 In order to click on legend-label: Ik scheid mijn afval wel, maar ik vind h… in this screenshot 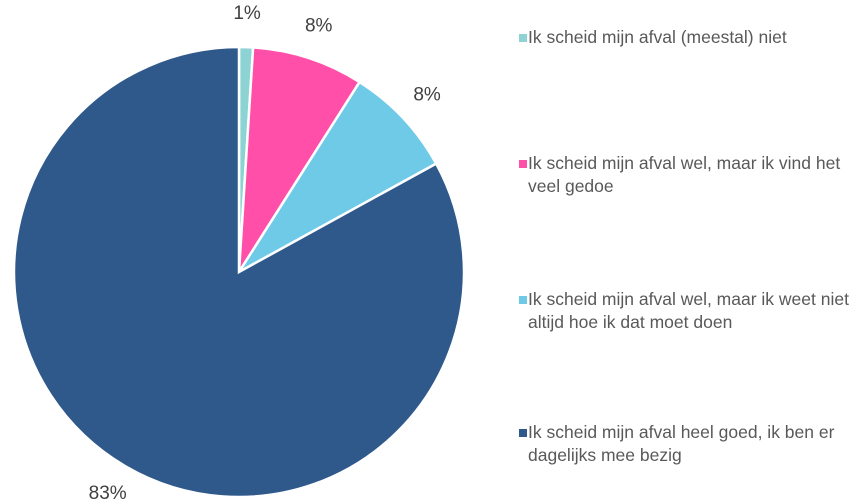, I will do `click(684, 174)`.